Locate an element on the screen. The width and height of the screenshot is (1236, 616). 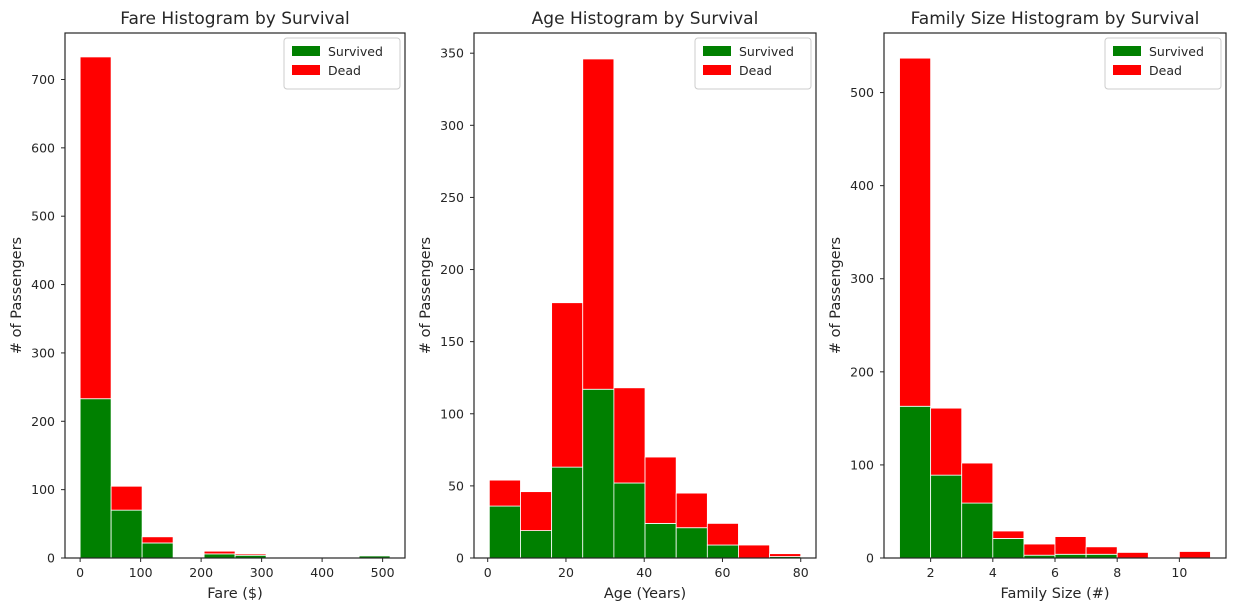
chart-title: Age Histogram by Survival is located at coordinates (645, 19).